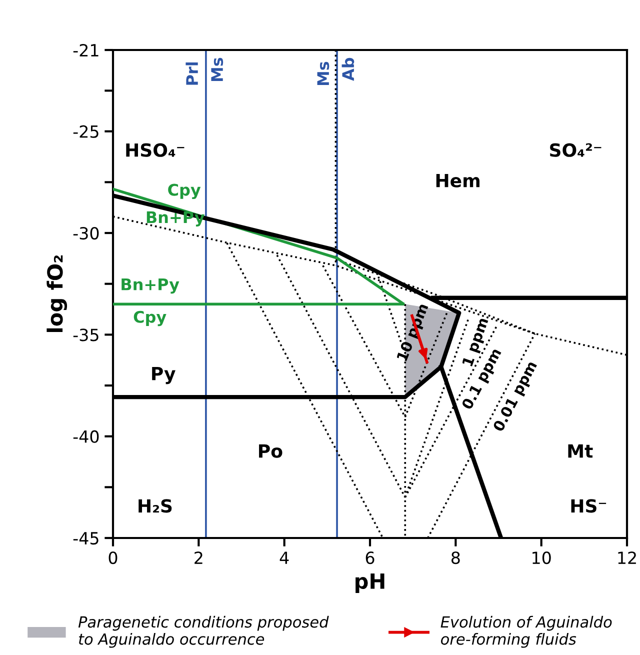 This screenshot has height=655, width=640. What do you see at coordinates (85, 50) in the screenshot?
I see `y-tick-label: -21` at bounding box center [85, 50].